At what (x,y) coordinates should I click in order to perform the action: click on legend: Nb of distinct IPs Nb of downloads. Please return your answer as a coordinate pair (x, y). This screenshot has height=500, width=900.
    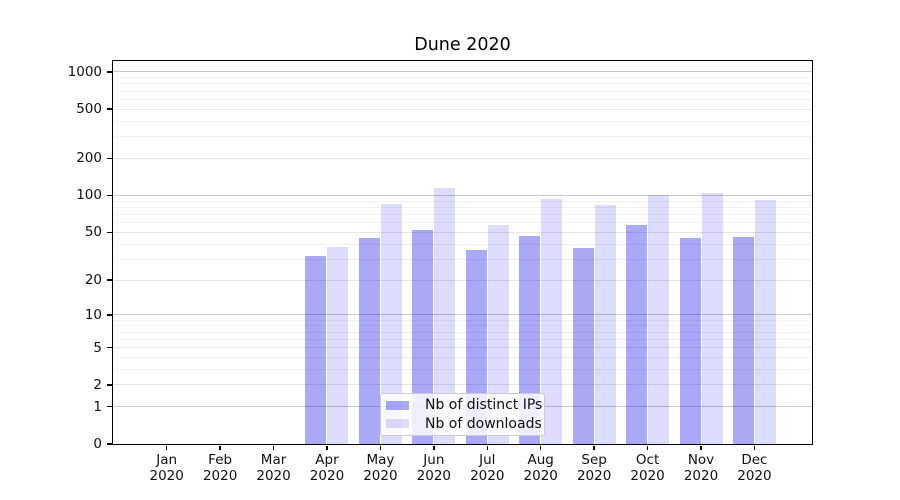
    Looking at the image, I should click on (462, 414).